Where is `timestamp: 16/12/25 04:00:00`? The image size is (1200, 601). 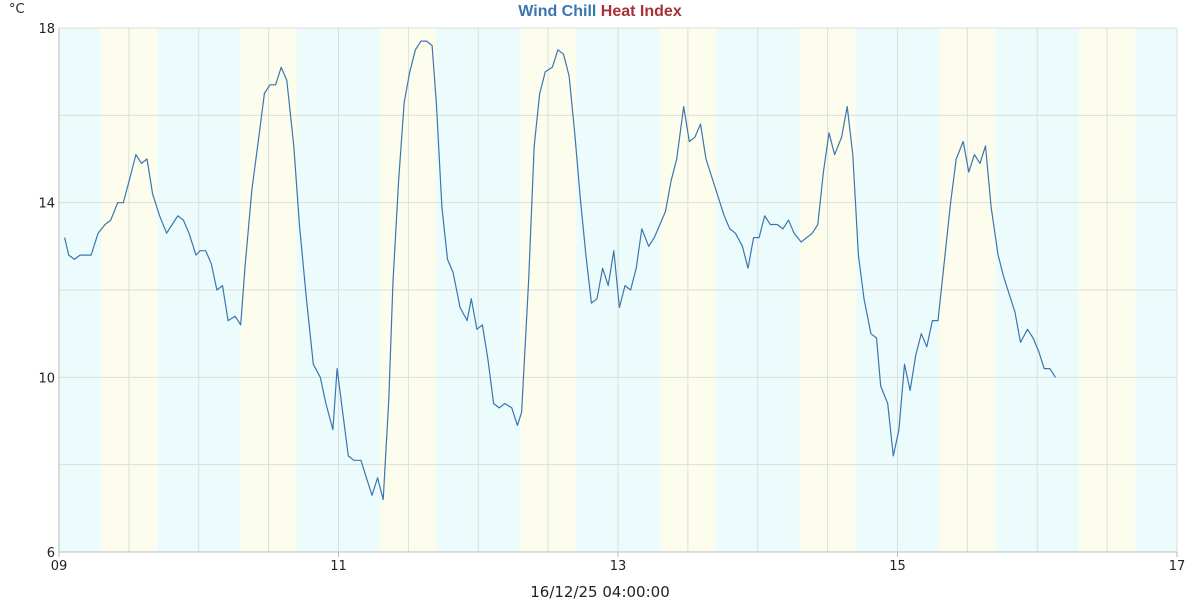
timestamp: 16/12/25 04:00:00 is located at coordinates (600, 592).